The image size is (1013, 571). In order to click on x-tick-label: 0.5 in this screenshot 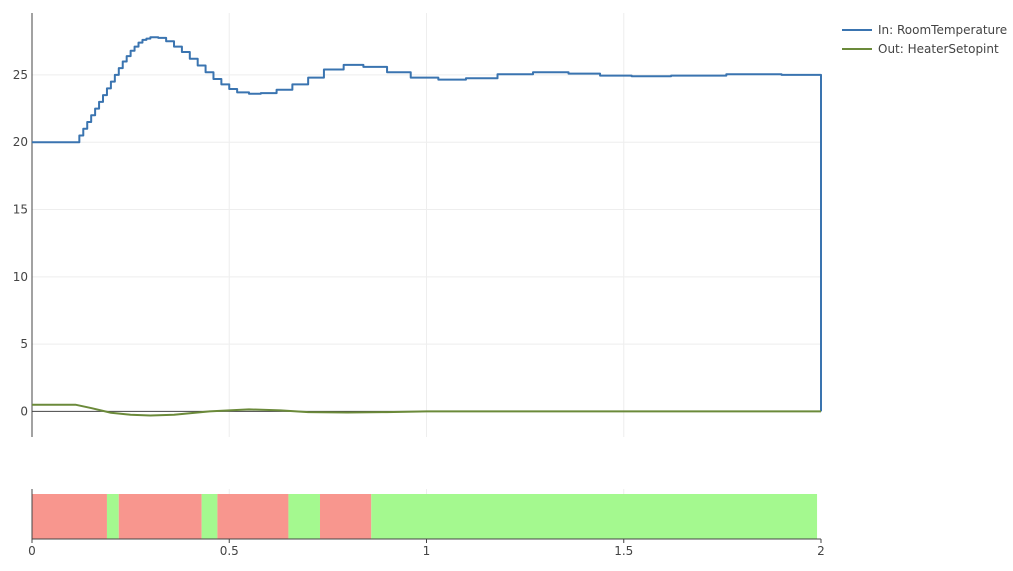, I will do `click(229, 551)`.